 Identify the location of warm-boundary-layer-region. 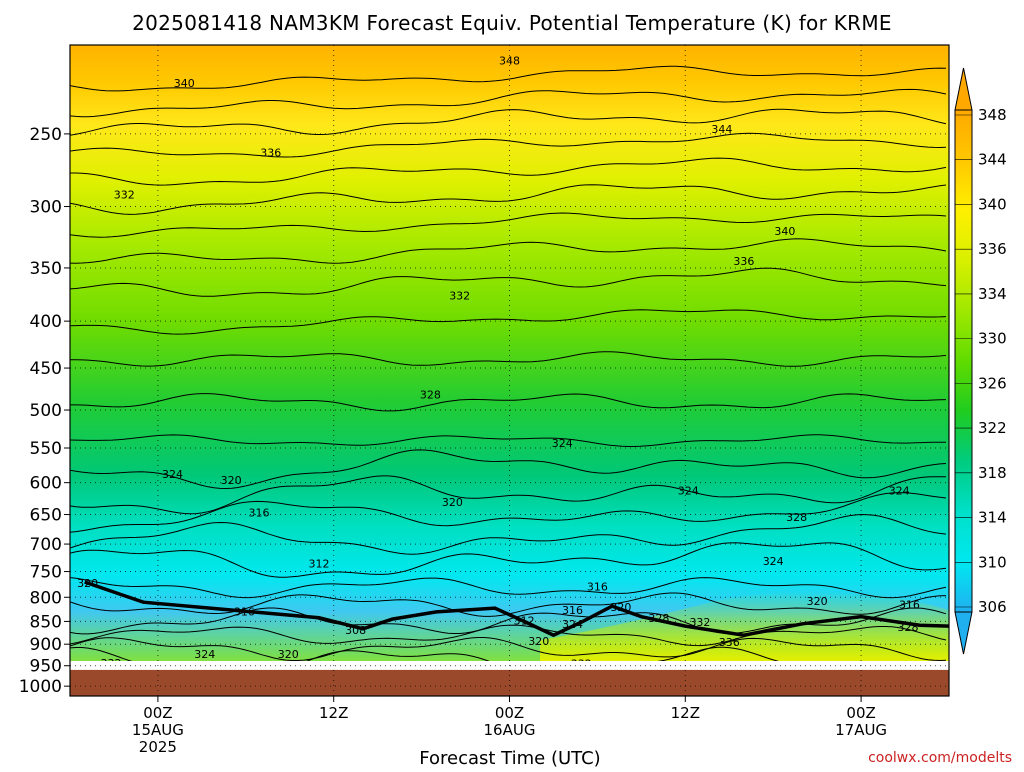
(744, 626).